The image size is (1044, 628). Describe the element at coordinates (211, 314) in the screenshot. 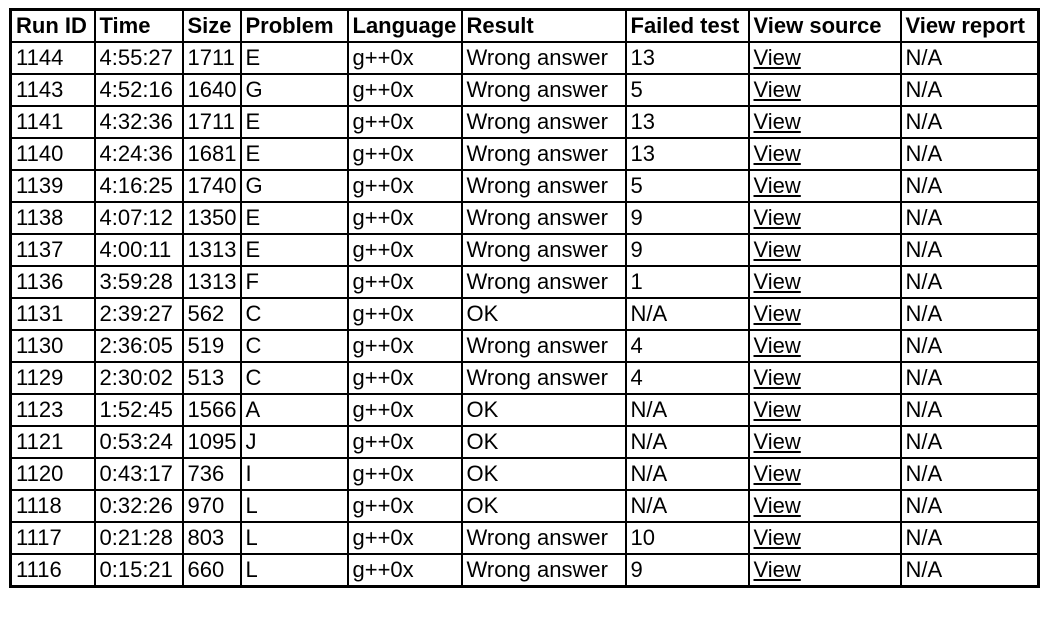

I see `cell-size: 562` at that location.